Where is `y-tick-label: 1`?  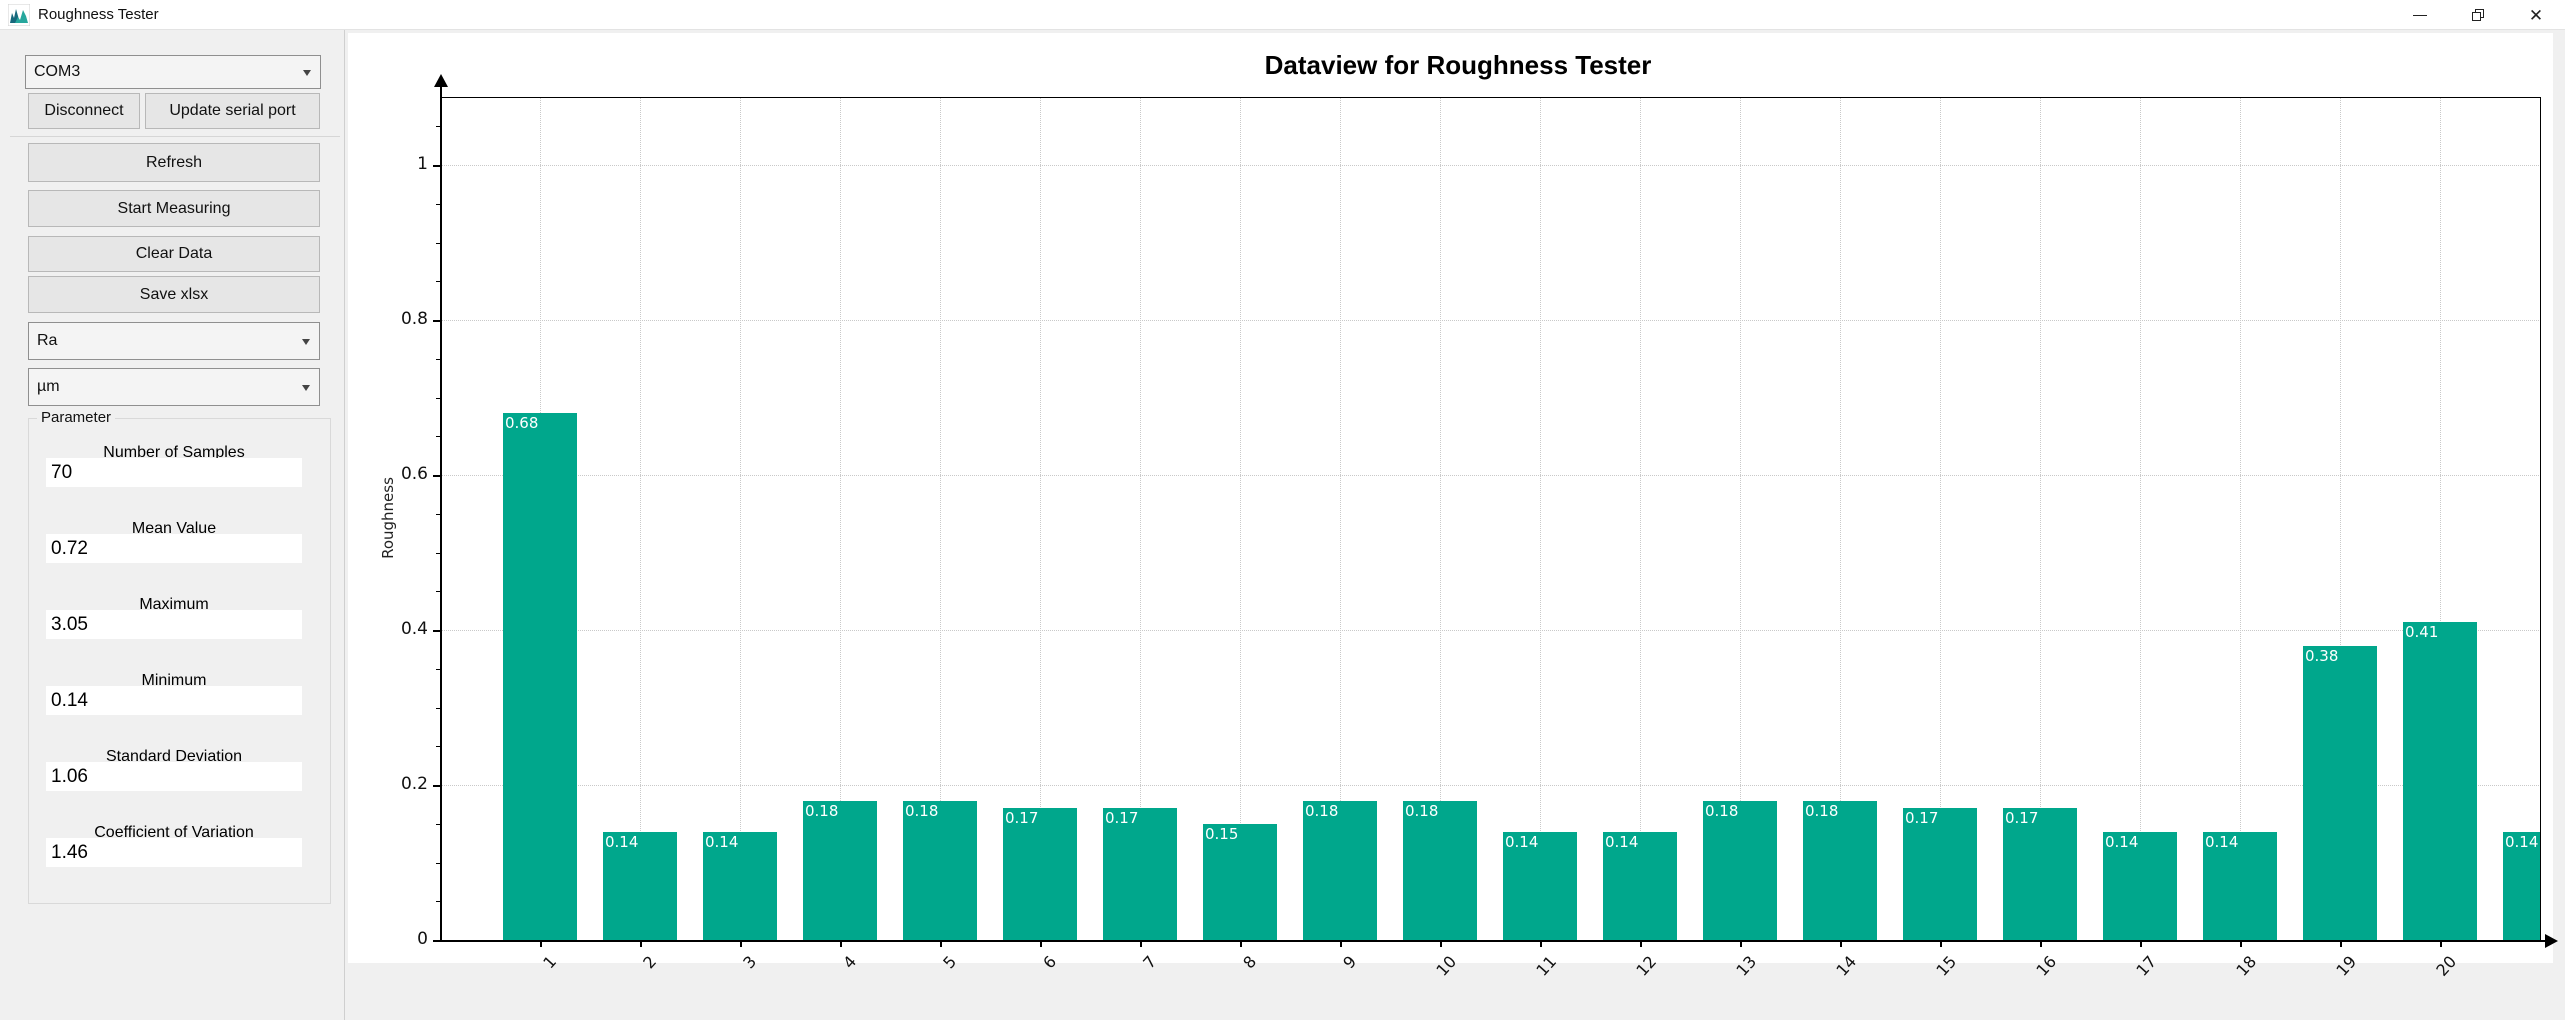
y-tick-label: 1 is located at coordinates (422, 164).